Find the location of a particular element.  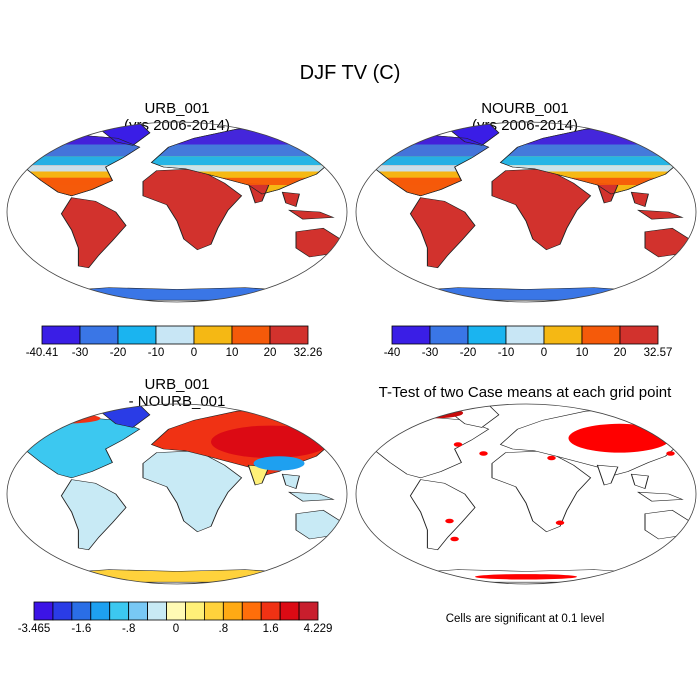

colorbar-tick-label: 32.26 is located at coordinates (308, 353).